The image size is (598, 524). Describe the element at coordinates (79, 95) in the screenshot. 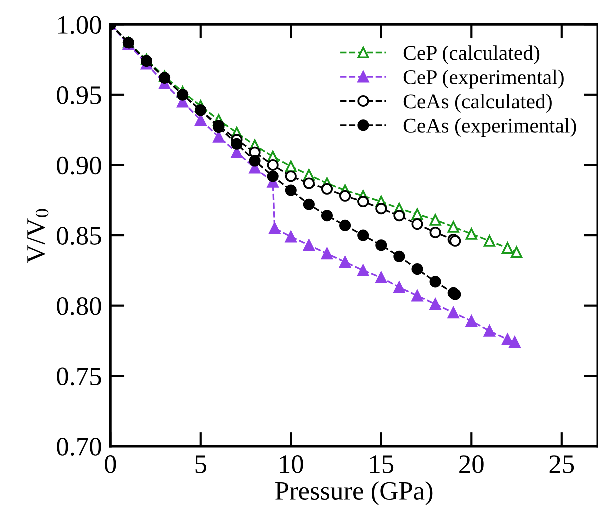

I see `y-tick-label: 0.95` at that location.